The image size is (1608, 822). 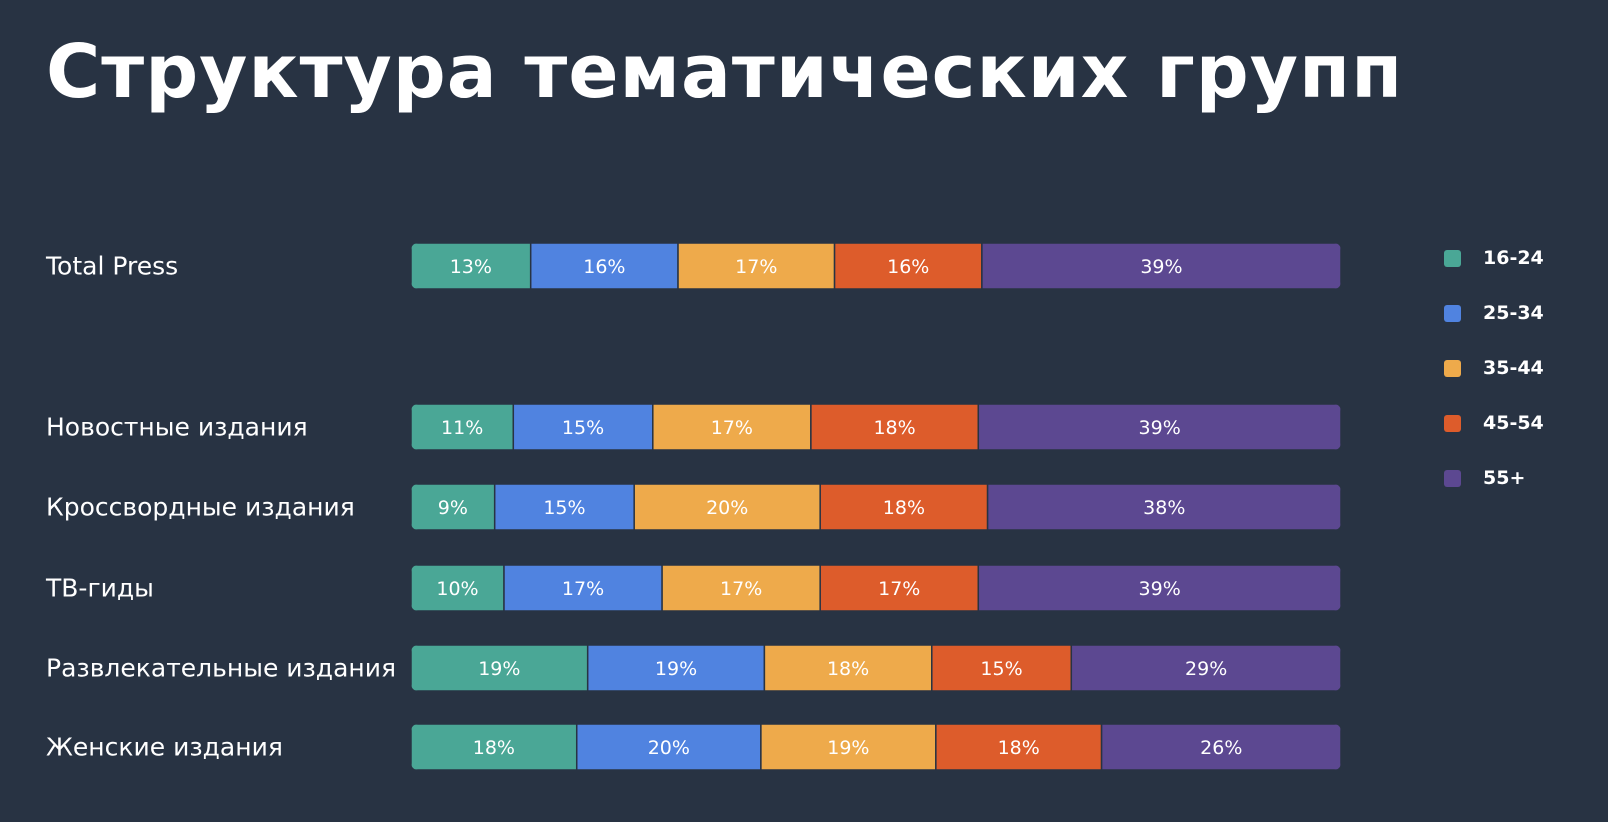 I want to click on category-label: Total Press, so click(x=111, y=266).